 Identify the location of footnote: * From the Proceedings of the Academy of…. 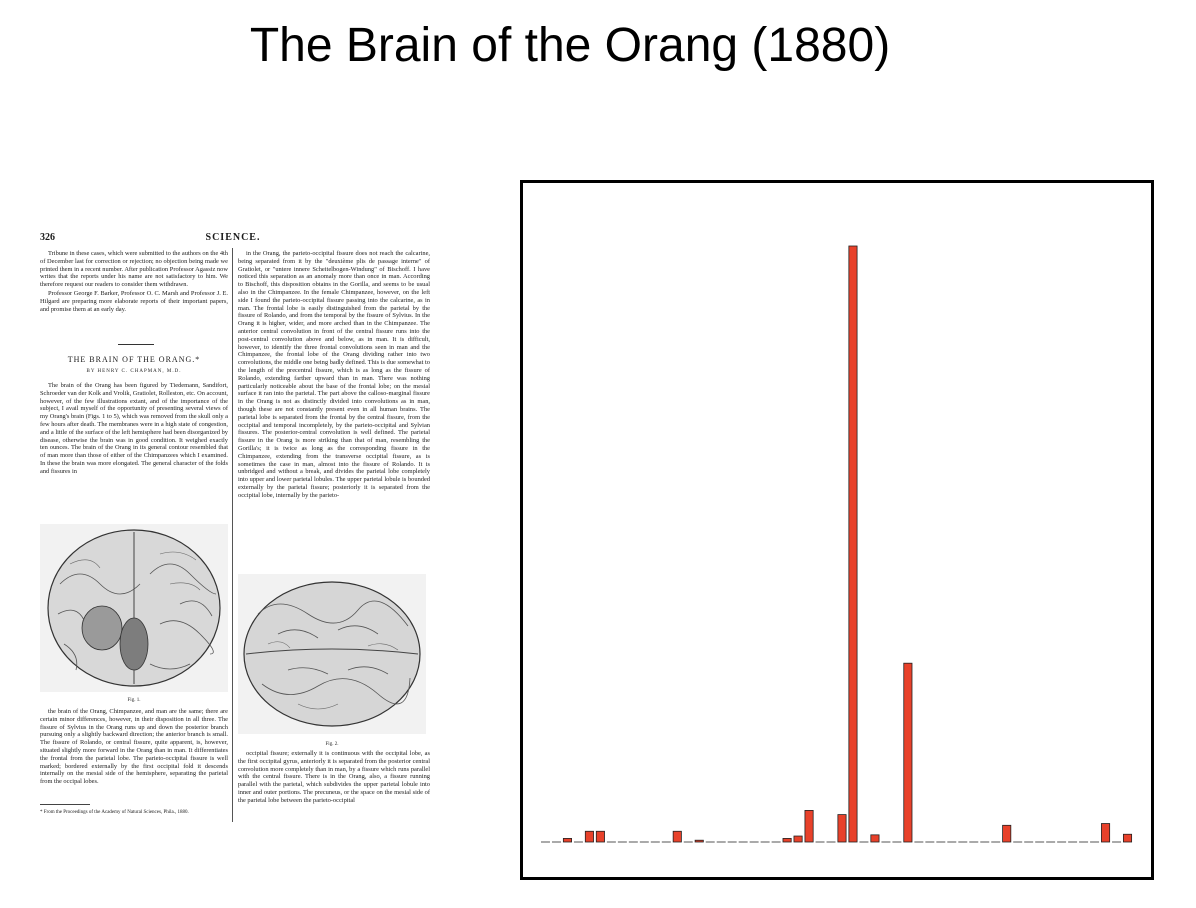
(114, 812).